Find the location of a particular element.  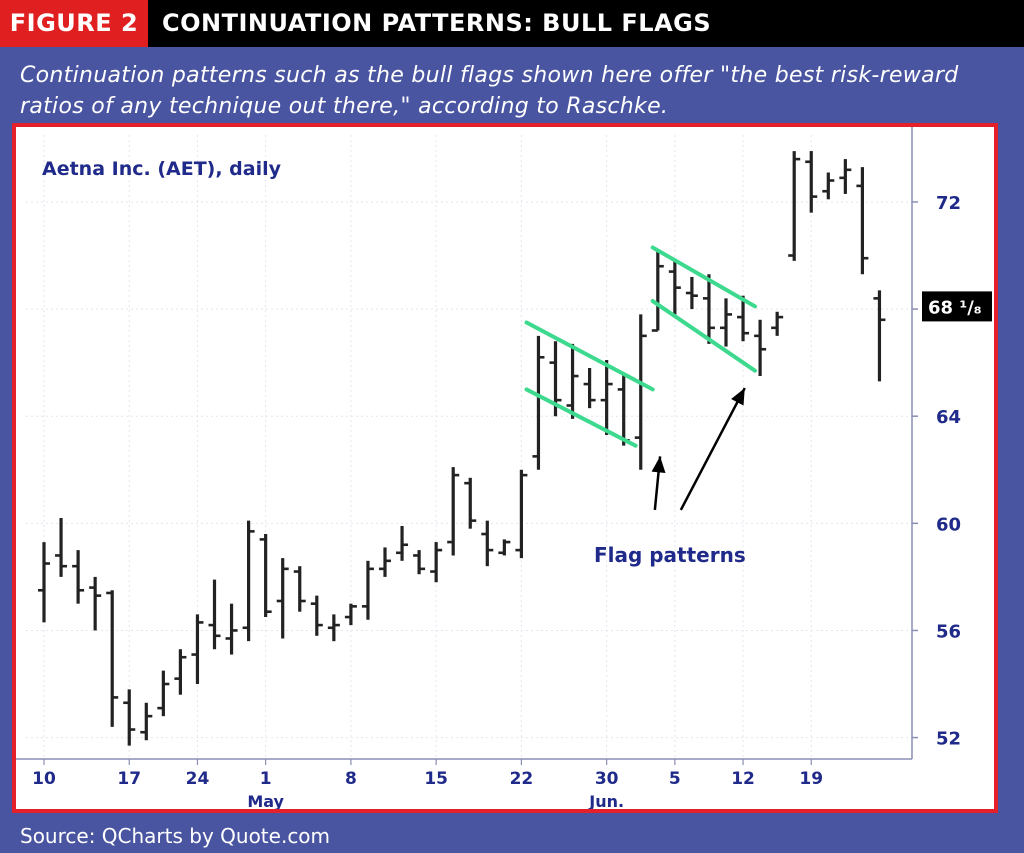

y-tick-label: 56 is located at coordinates (948, 631).